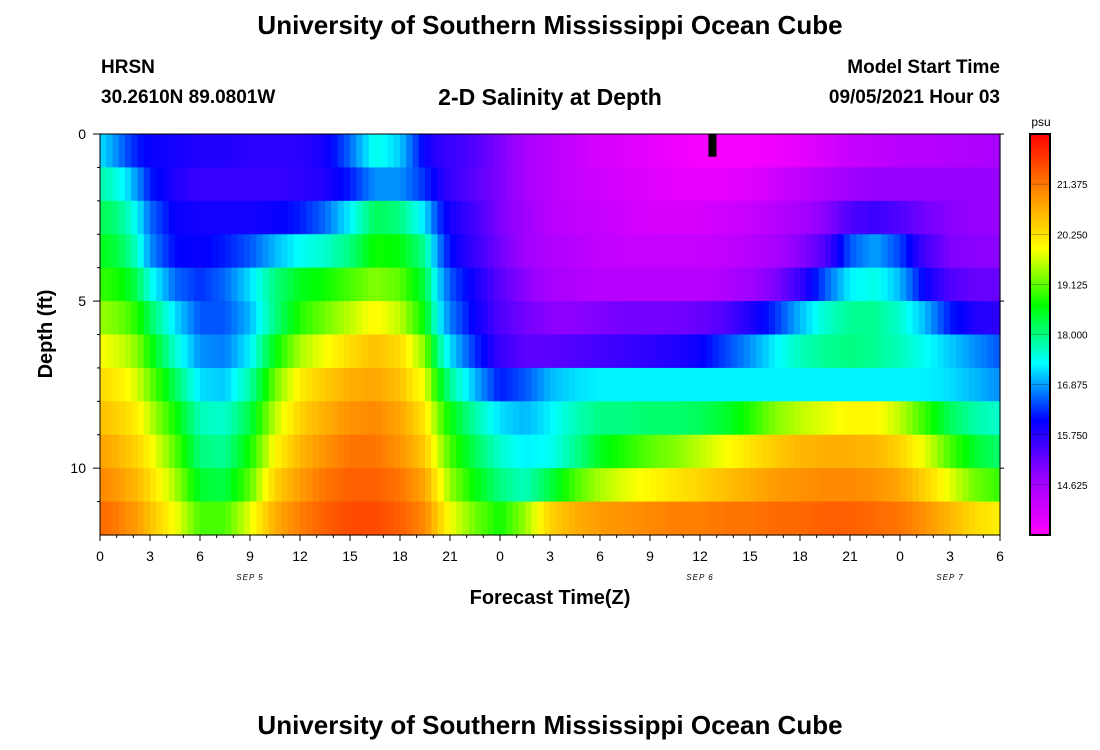 The width and height of the screenshot is (1100, 750). I want to click on colorbar-tick-label: 15.750, so click(1072, 436).